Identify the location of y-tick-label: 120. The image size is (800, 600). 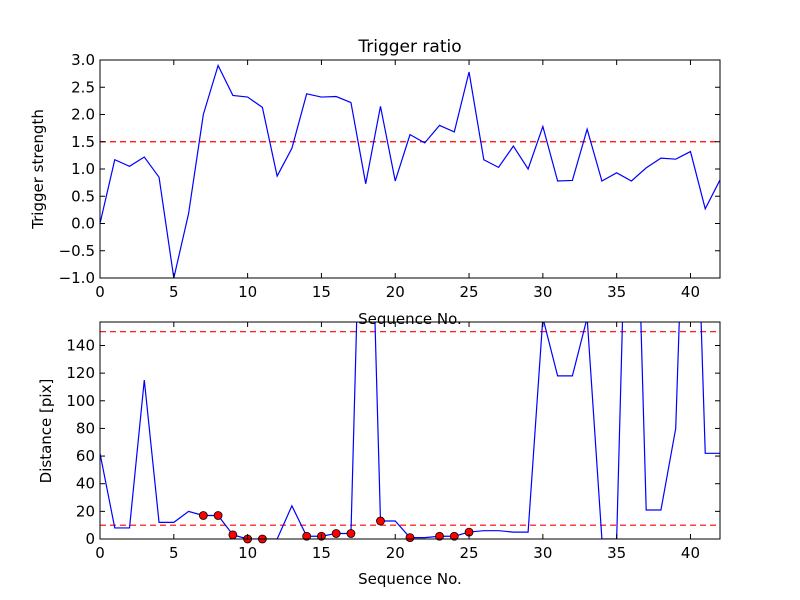
(80, 373).